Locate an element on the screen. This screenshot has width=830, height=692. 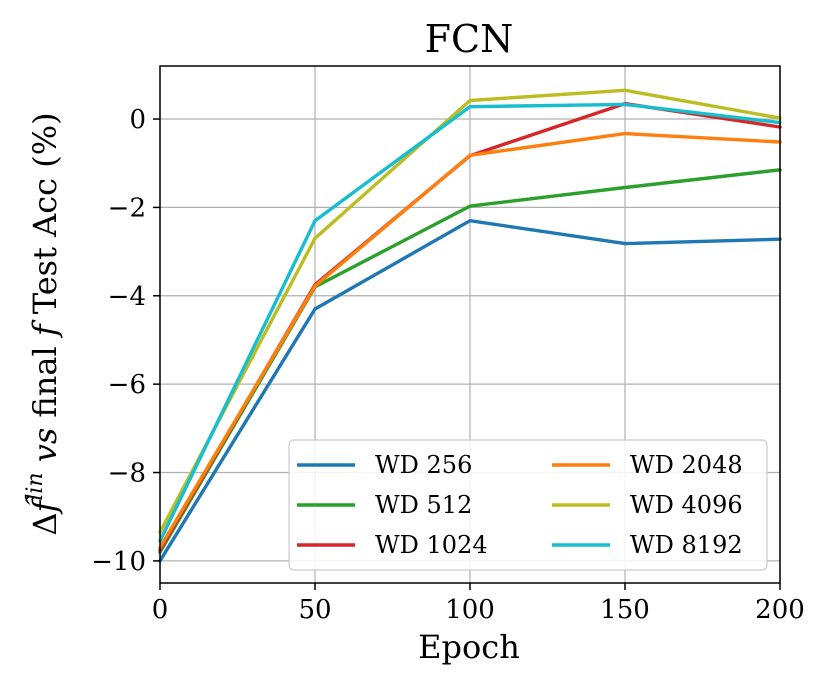
y-tick-label: −2 is located at coordinates (127, 208).